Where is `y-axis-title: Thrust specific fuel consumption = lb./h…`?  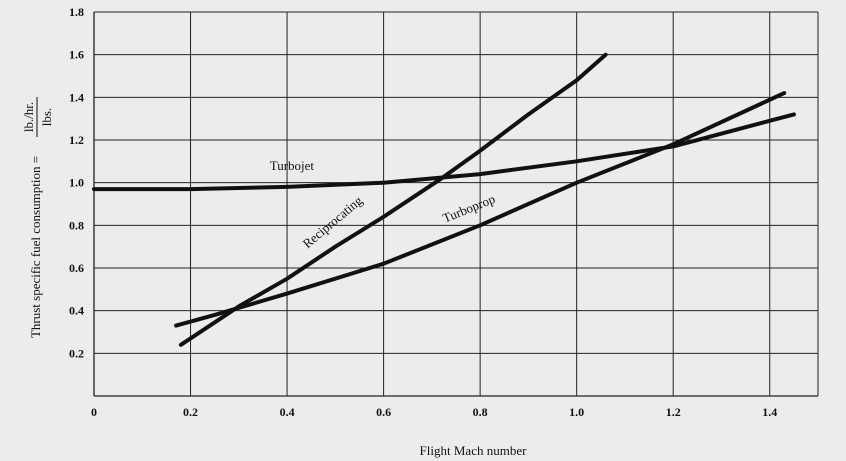
y-axis-title: Thrust specific fuel consumption = lb./h… is located at coordinates (37, 217).